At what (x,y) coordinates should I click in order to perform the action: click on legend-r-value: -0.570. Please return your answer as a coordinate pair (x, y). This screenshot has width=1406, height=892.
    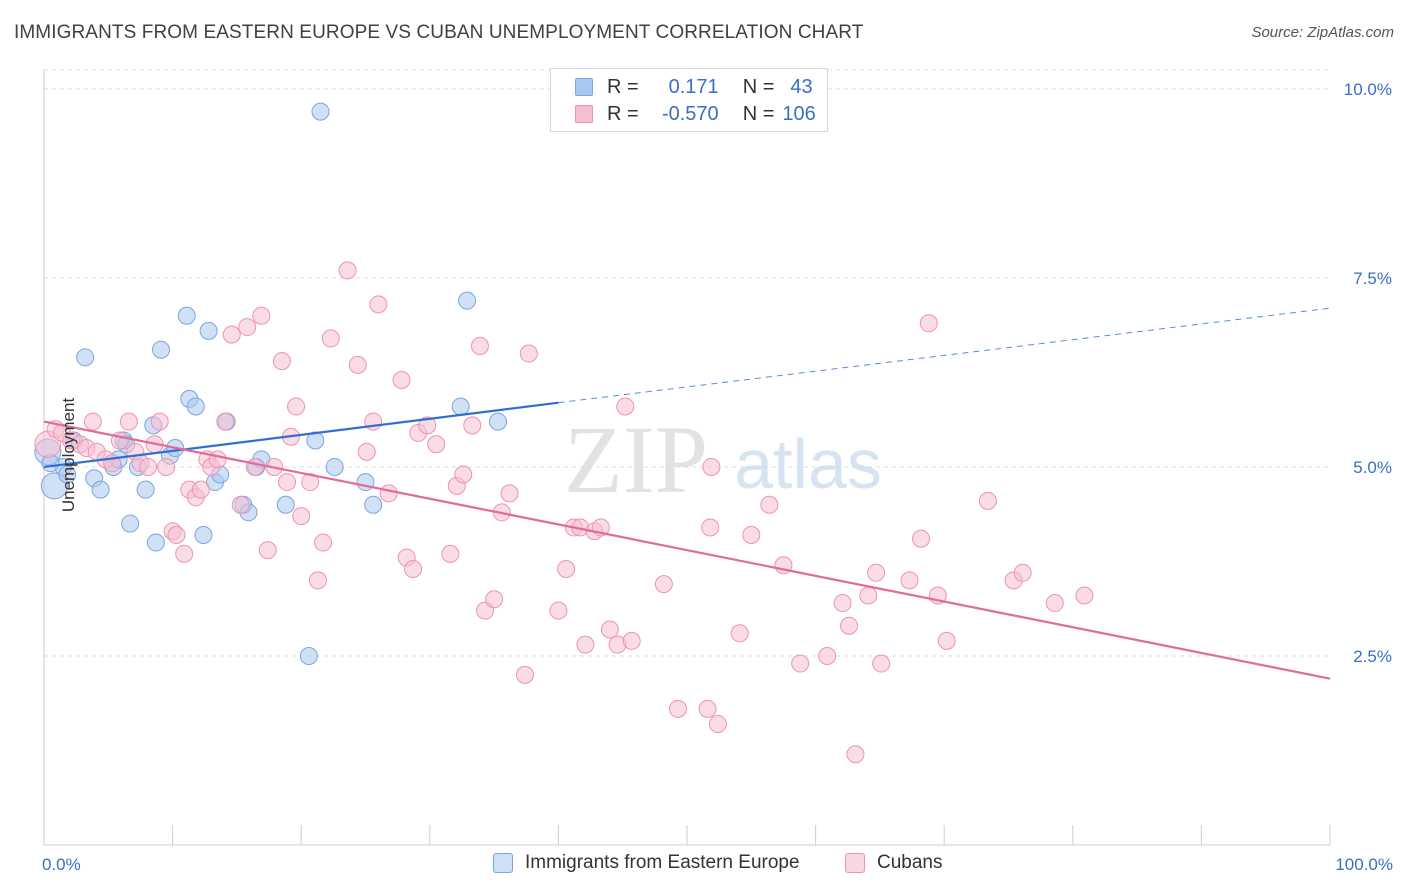
    Looking at the image, I should click on (690, 113).